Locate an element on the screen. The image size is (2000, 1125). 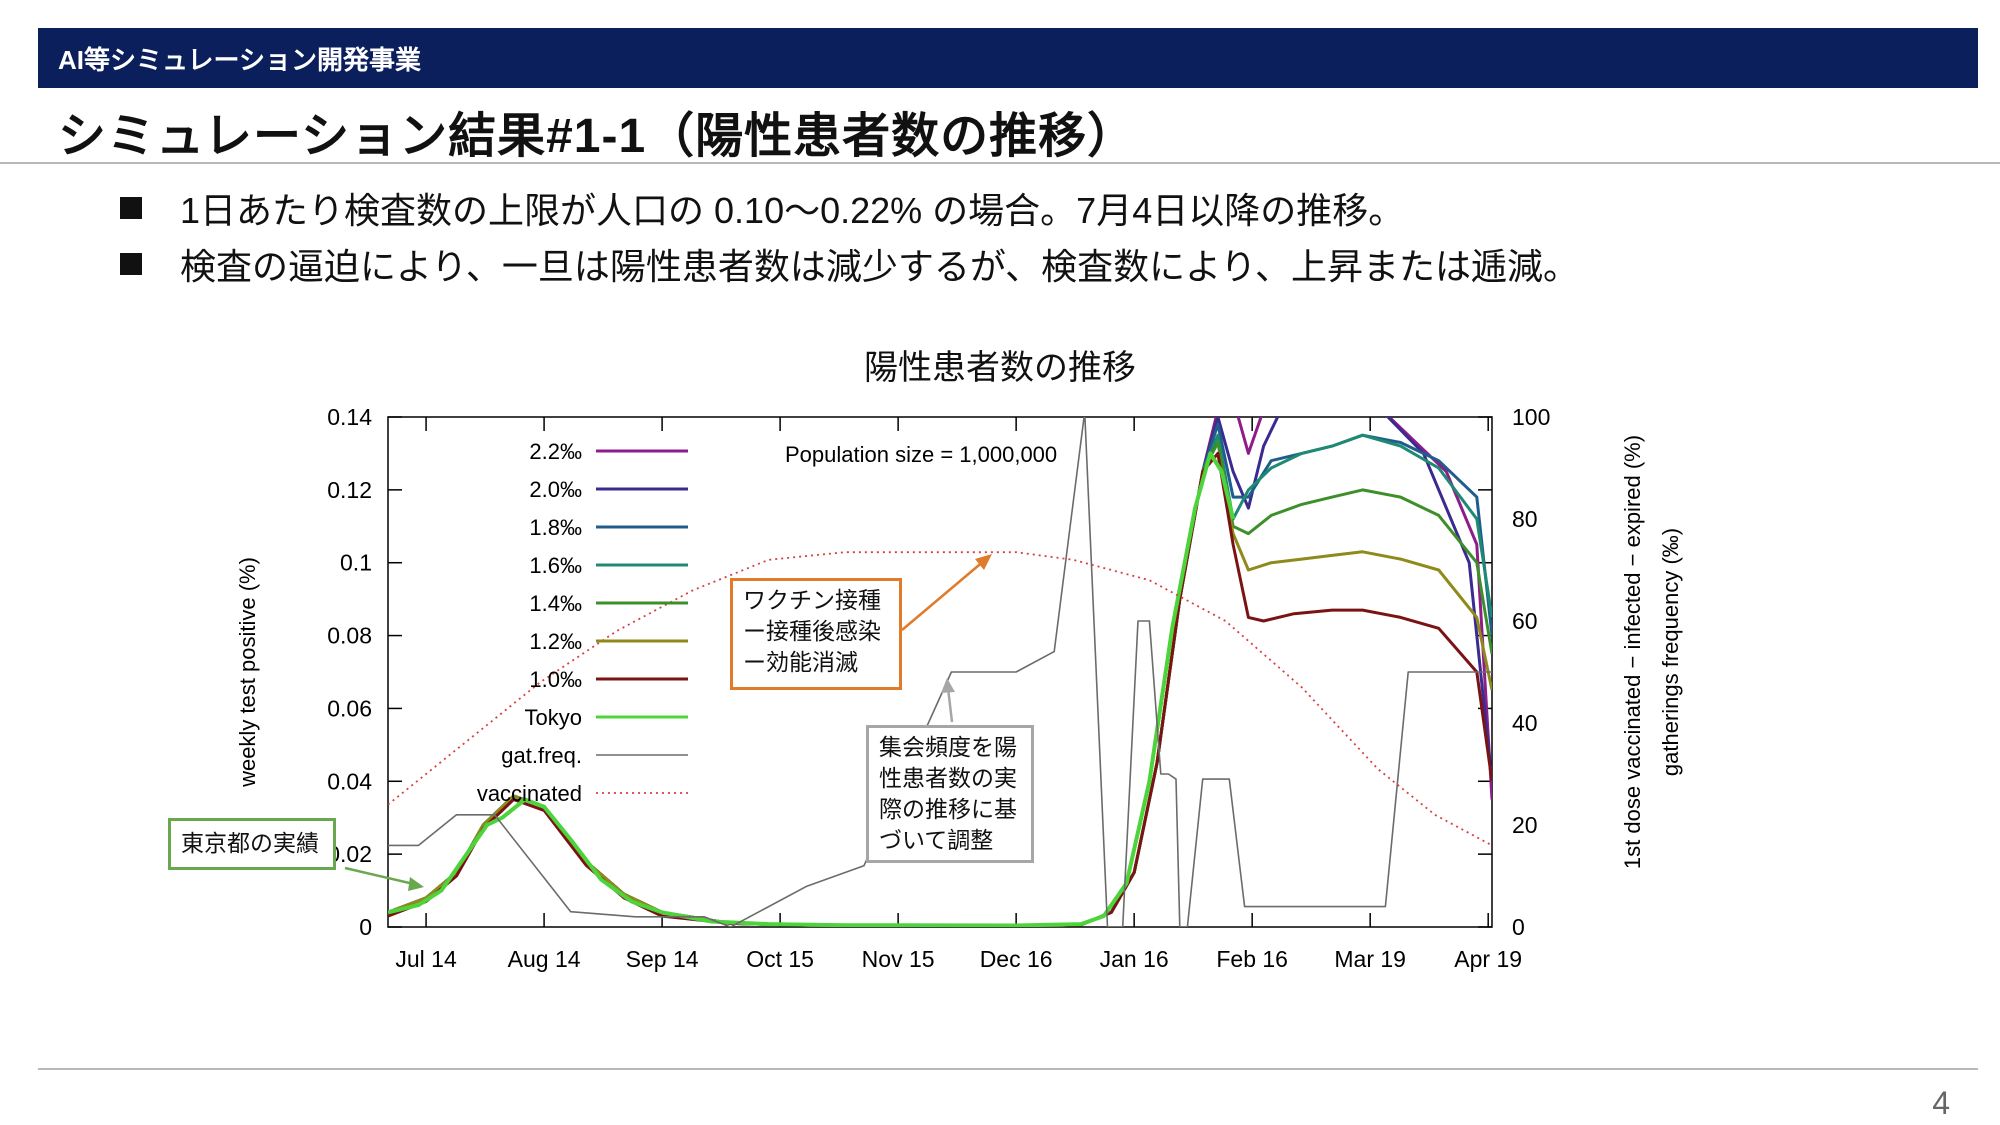
gathering-callout-line: 際の推移に基 is located at coordinates (948, 809).